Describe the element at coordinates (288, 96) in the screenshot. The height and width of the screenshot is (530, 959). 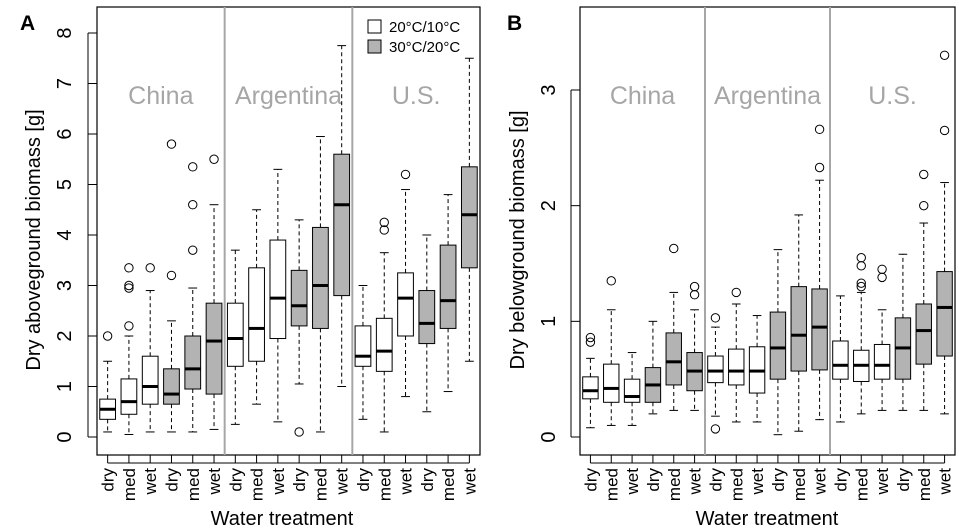
I see `panel-a-country-label: Argentina` at that location.